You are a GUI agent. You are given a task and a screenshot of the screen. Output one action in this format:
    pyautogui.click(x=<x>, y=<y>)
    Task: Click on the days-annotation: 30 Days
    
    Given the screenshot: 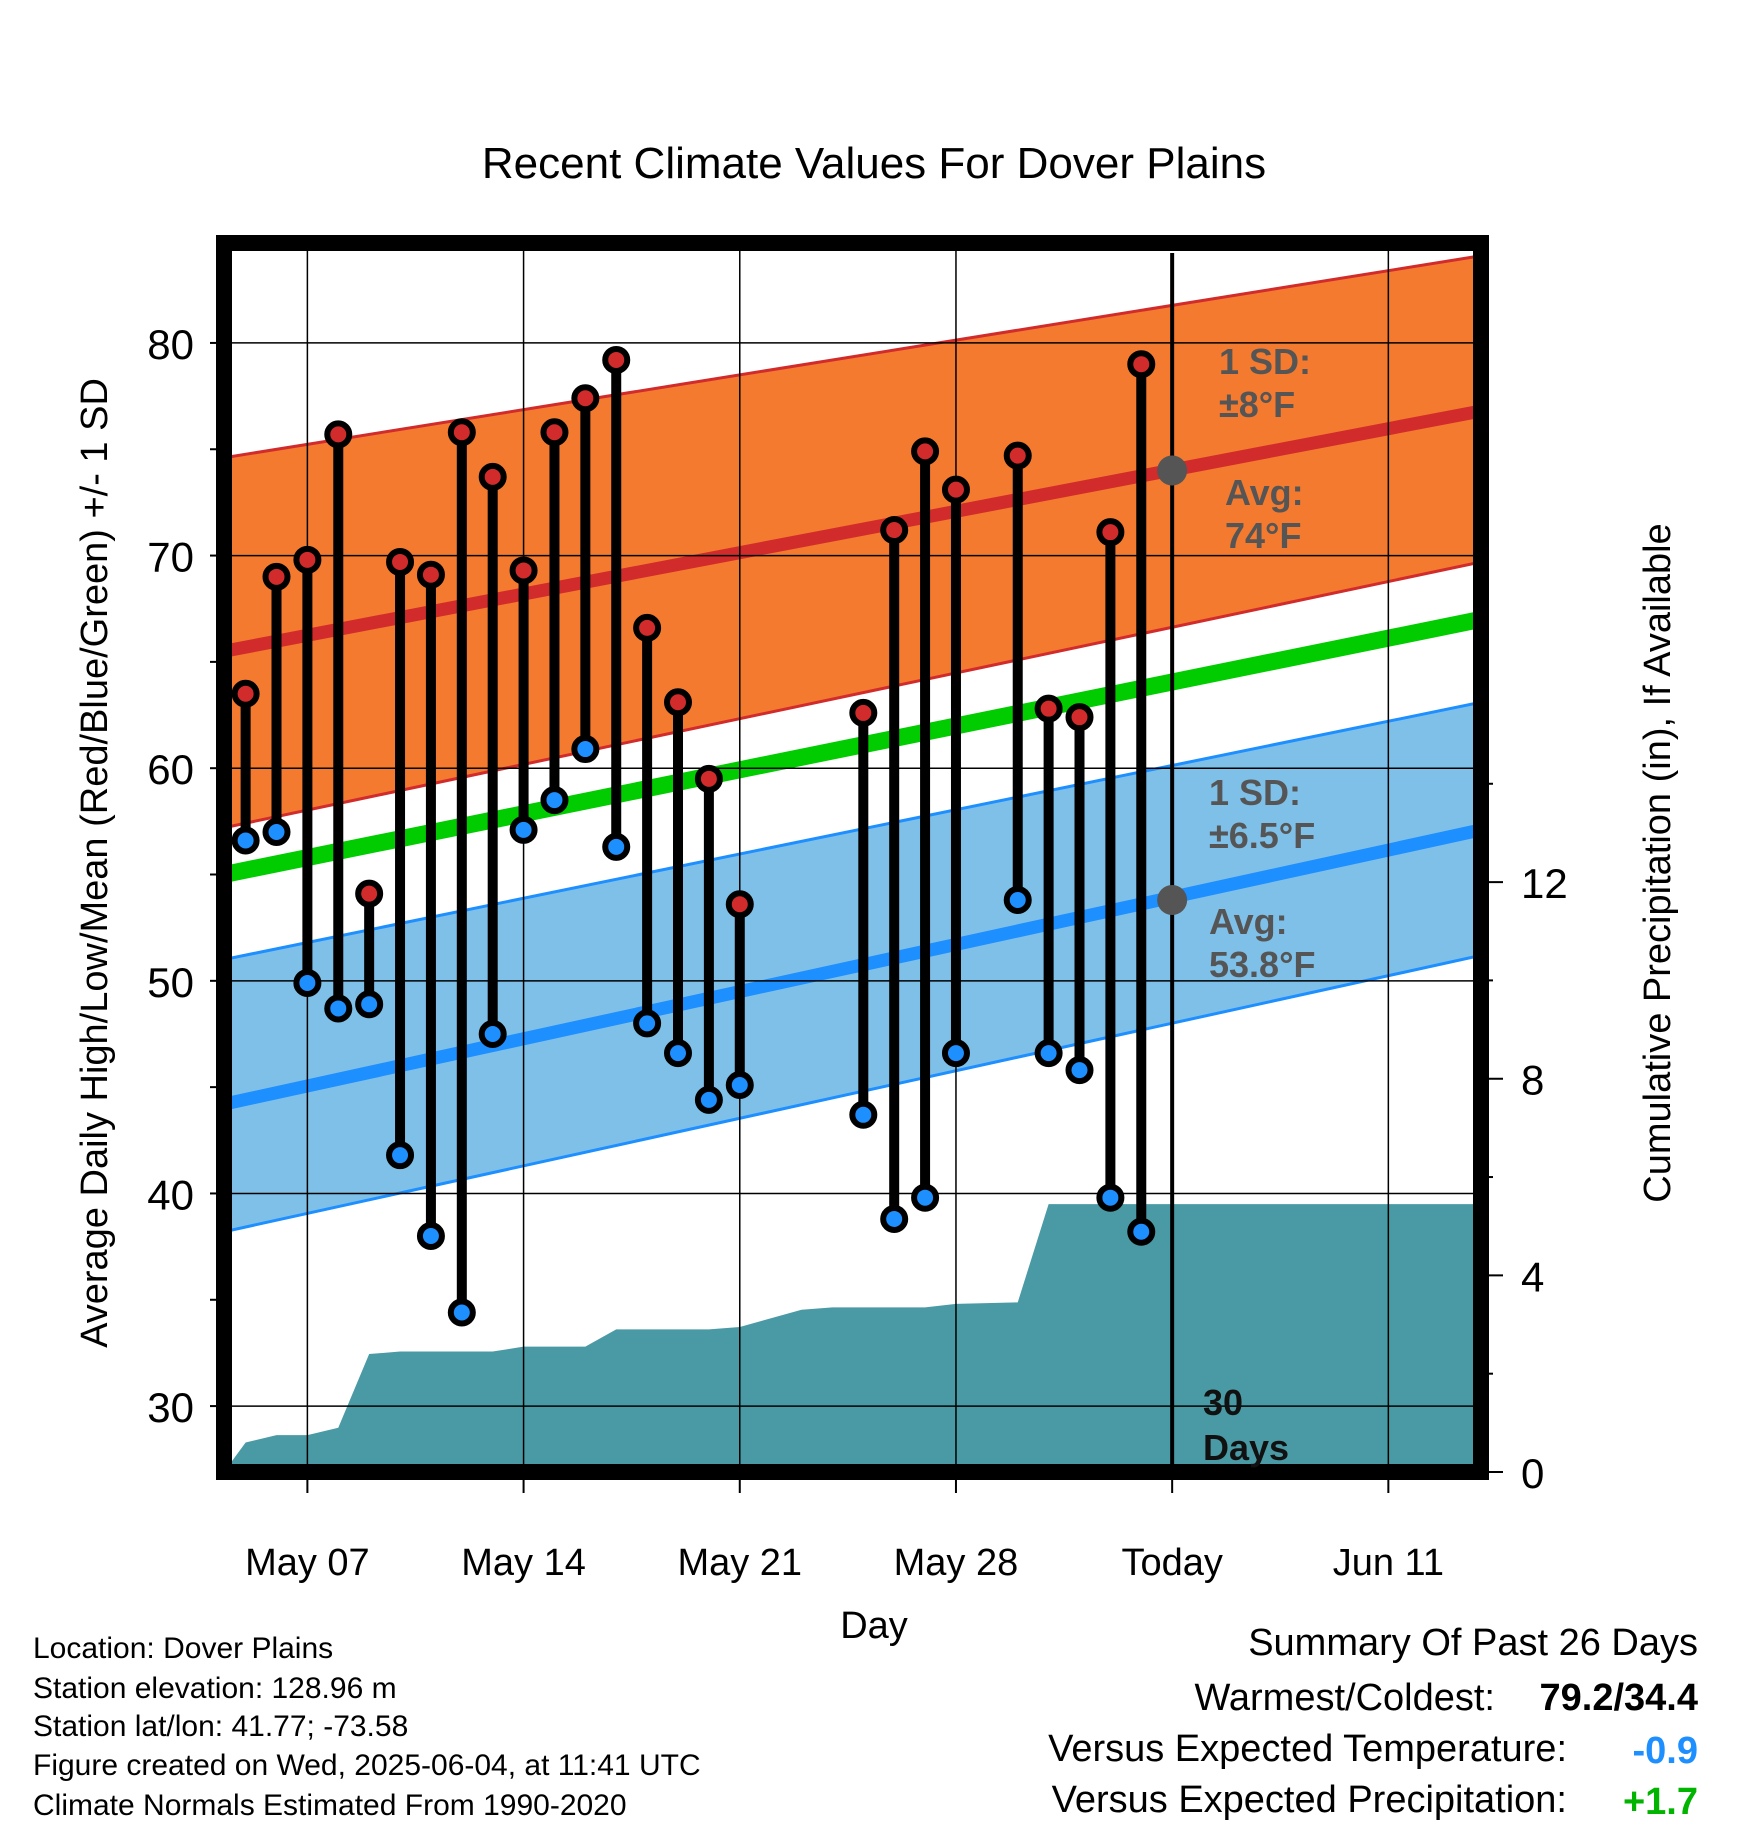 What is the action you would take?
    pyautogui.click(x=1246, y=1425)
    